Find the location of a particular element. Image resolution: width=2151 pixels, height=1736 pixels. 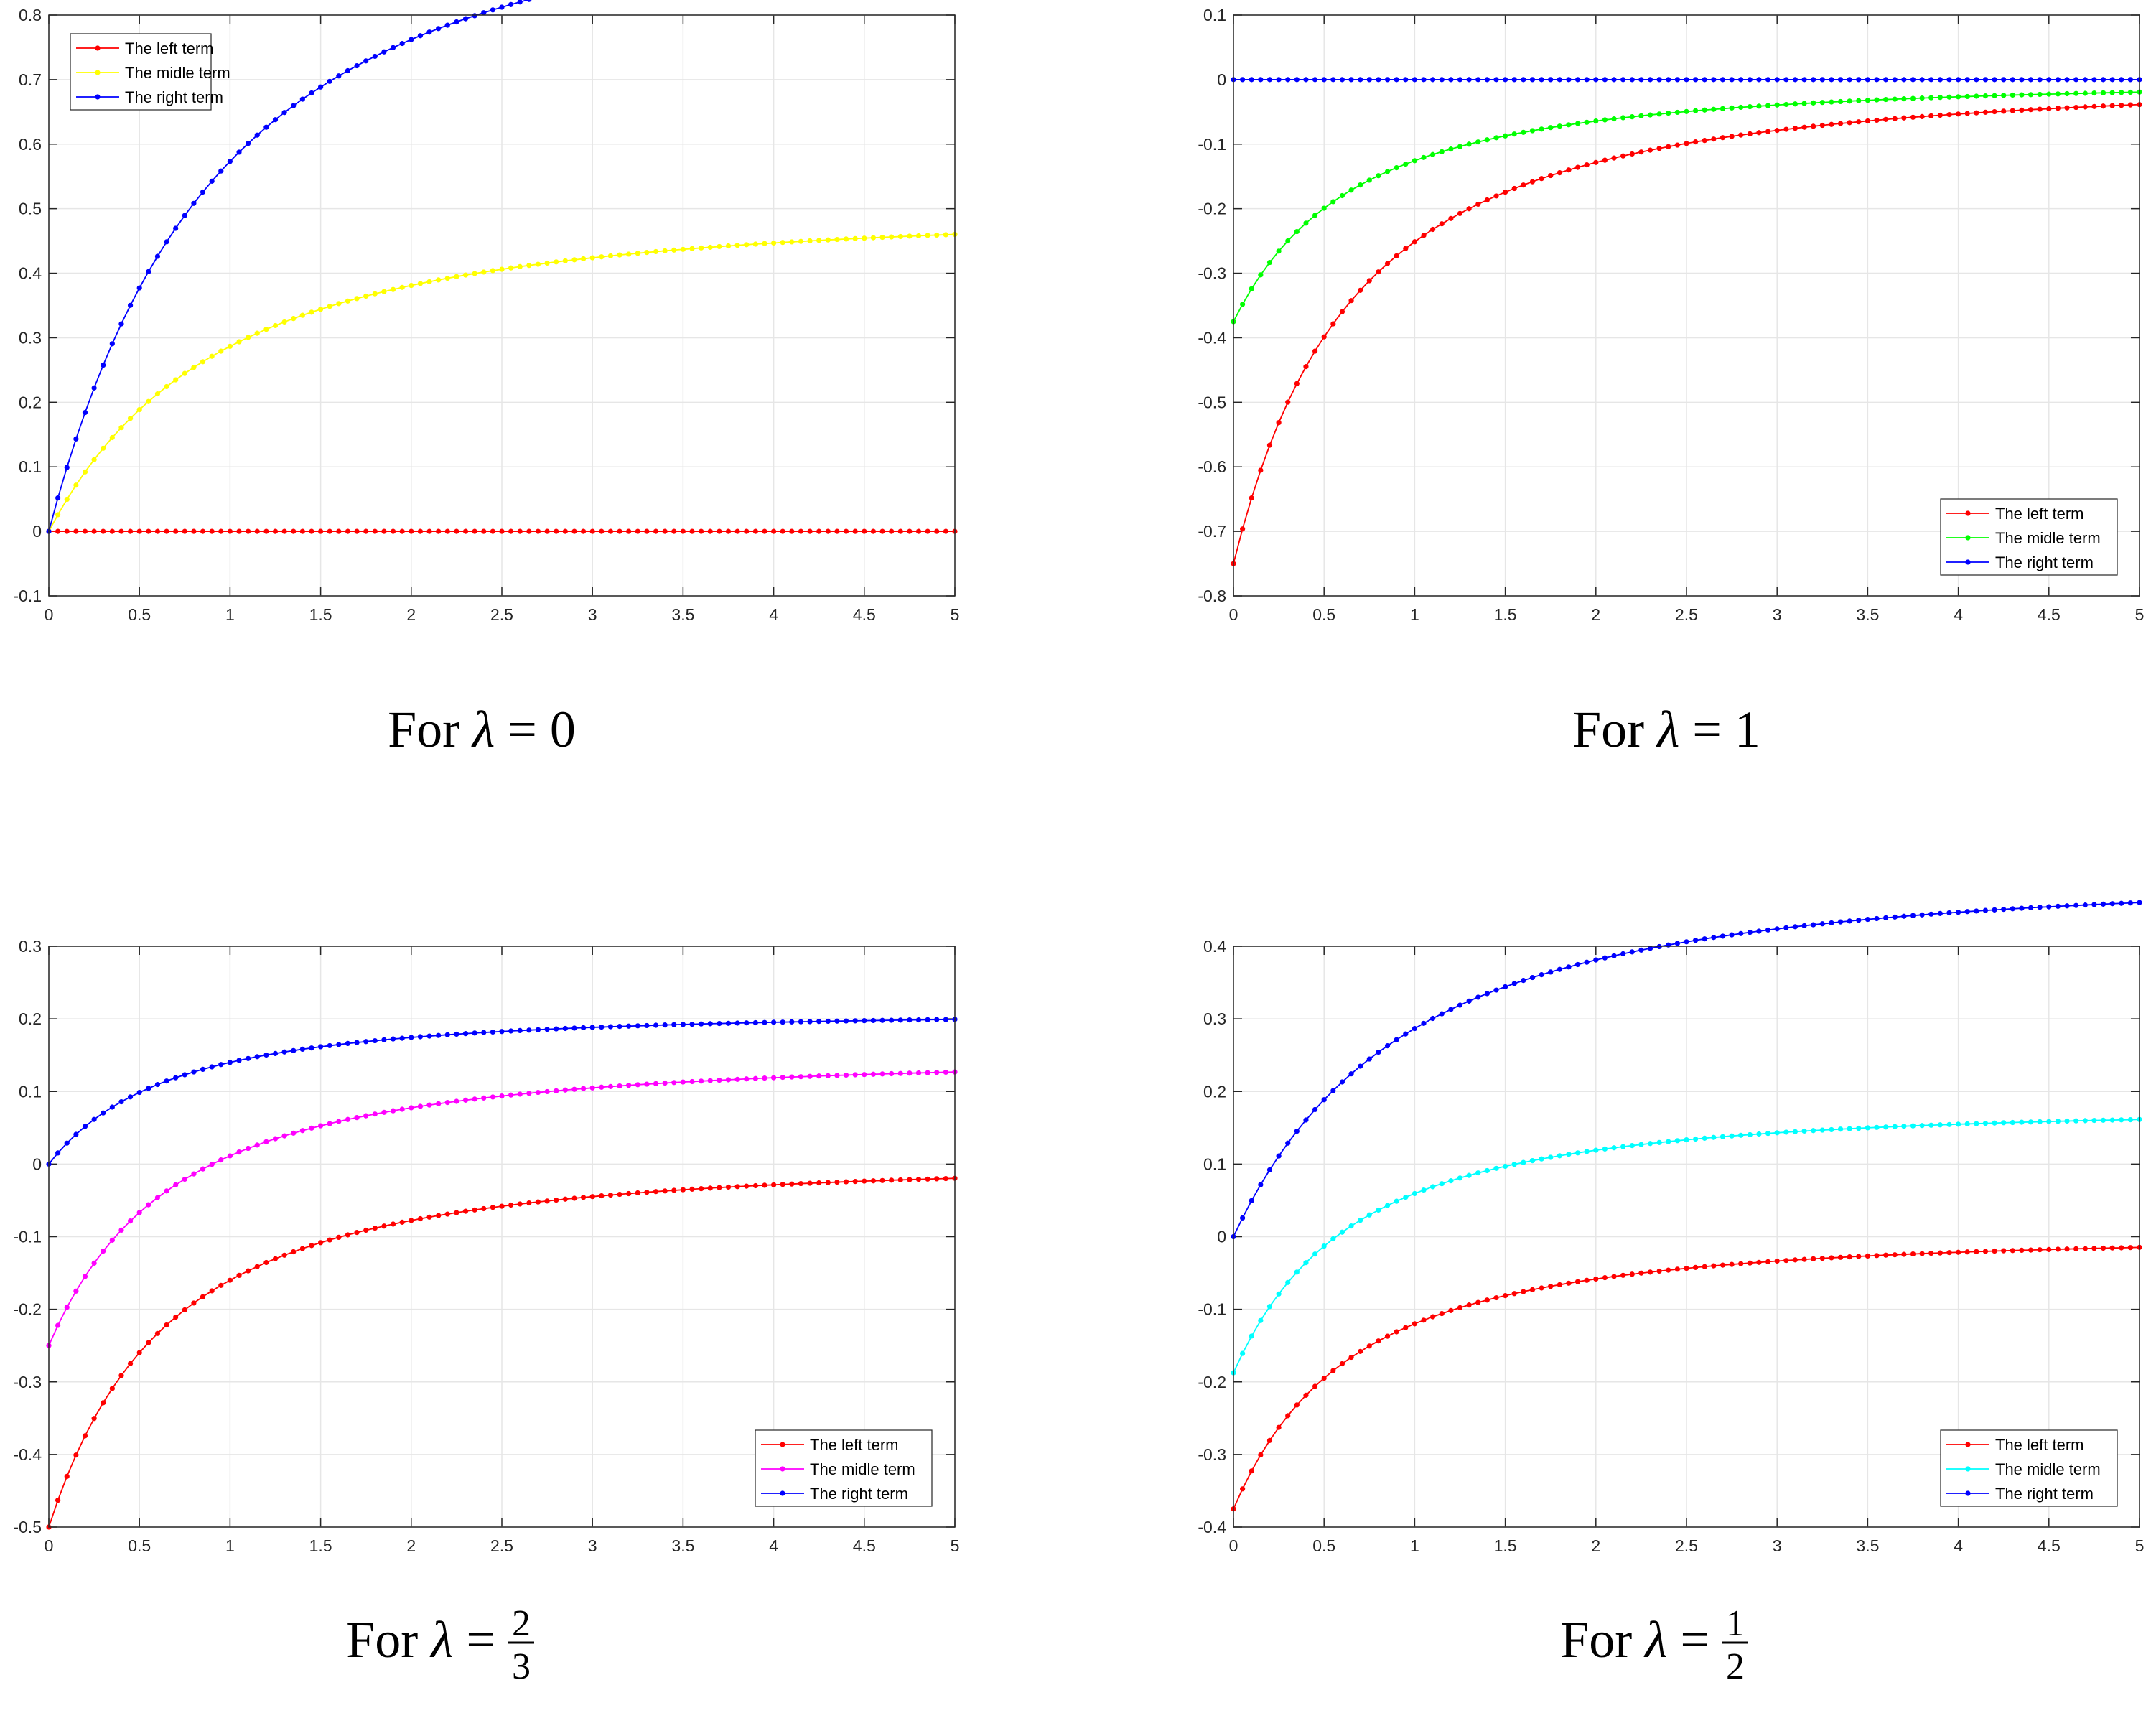

y-tick-label: 0.2 is located at coordinates (30, 402).